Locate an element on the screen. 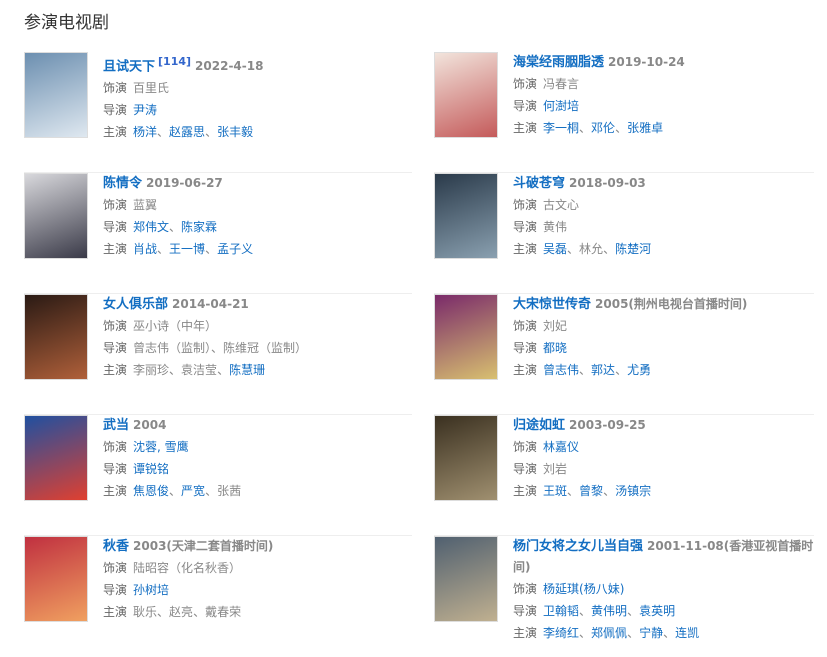 This screenshot has height=657, width=827. drama-title-link: 武当 is located at coordinates (116, 425).